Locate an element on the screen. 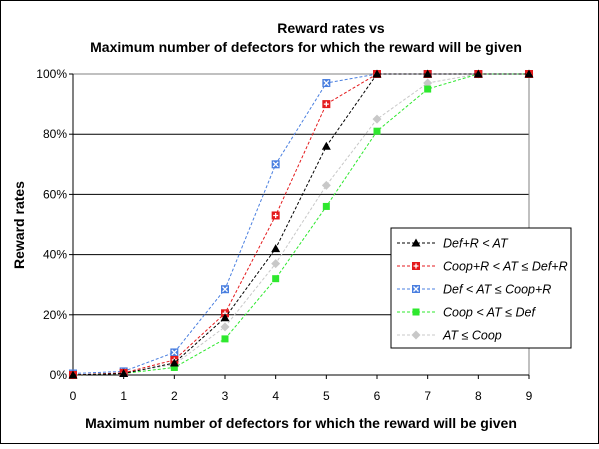 Image resolution: width=599 pixels, height=449 pixels. legend-label: Def < AT ≤ Coop+R is located at coordinates (497, 290).